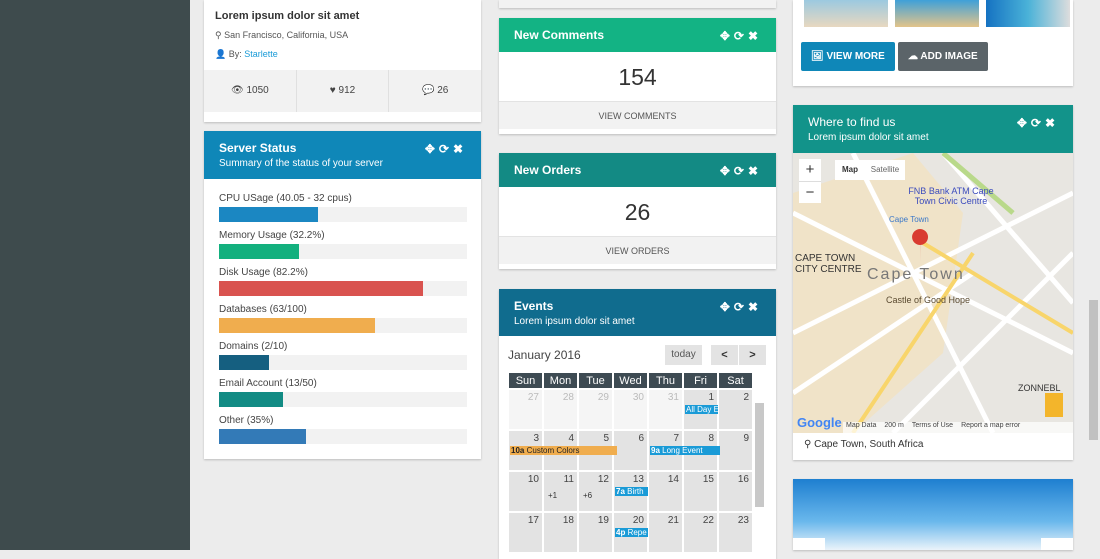 This screenshot has width=1100, height=559. Describe the element at coordinates (560, 532) in the screenshot. I see `calendar-day: 18` at that location.